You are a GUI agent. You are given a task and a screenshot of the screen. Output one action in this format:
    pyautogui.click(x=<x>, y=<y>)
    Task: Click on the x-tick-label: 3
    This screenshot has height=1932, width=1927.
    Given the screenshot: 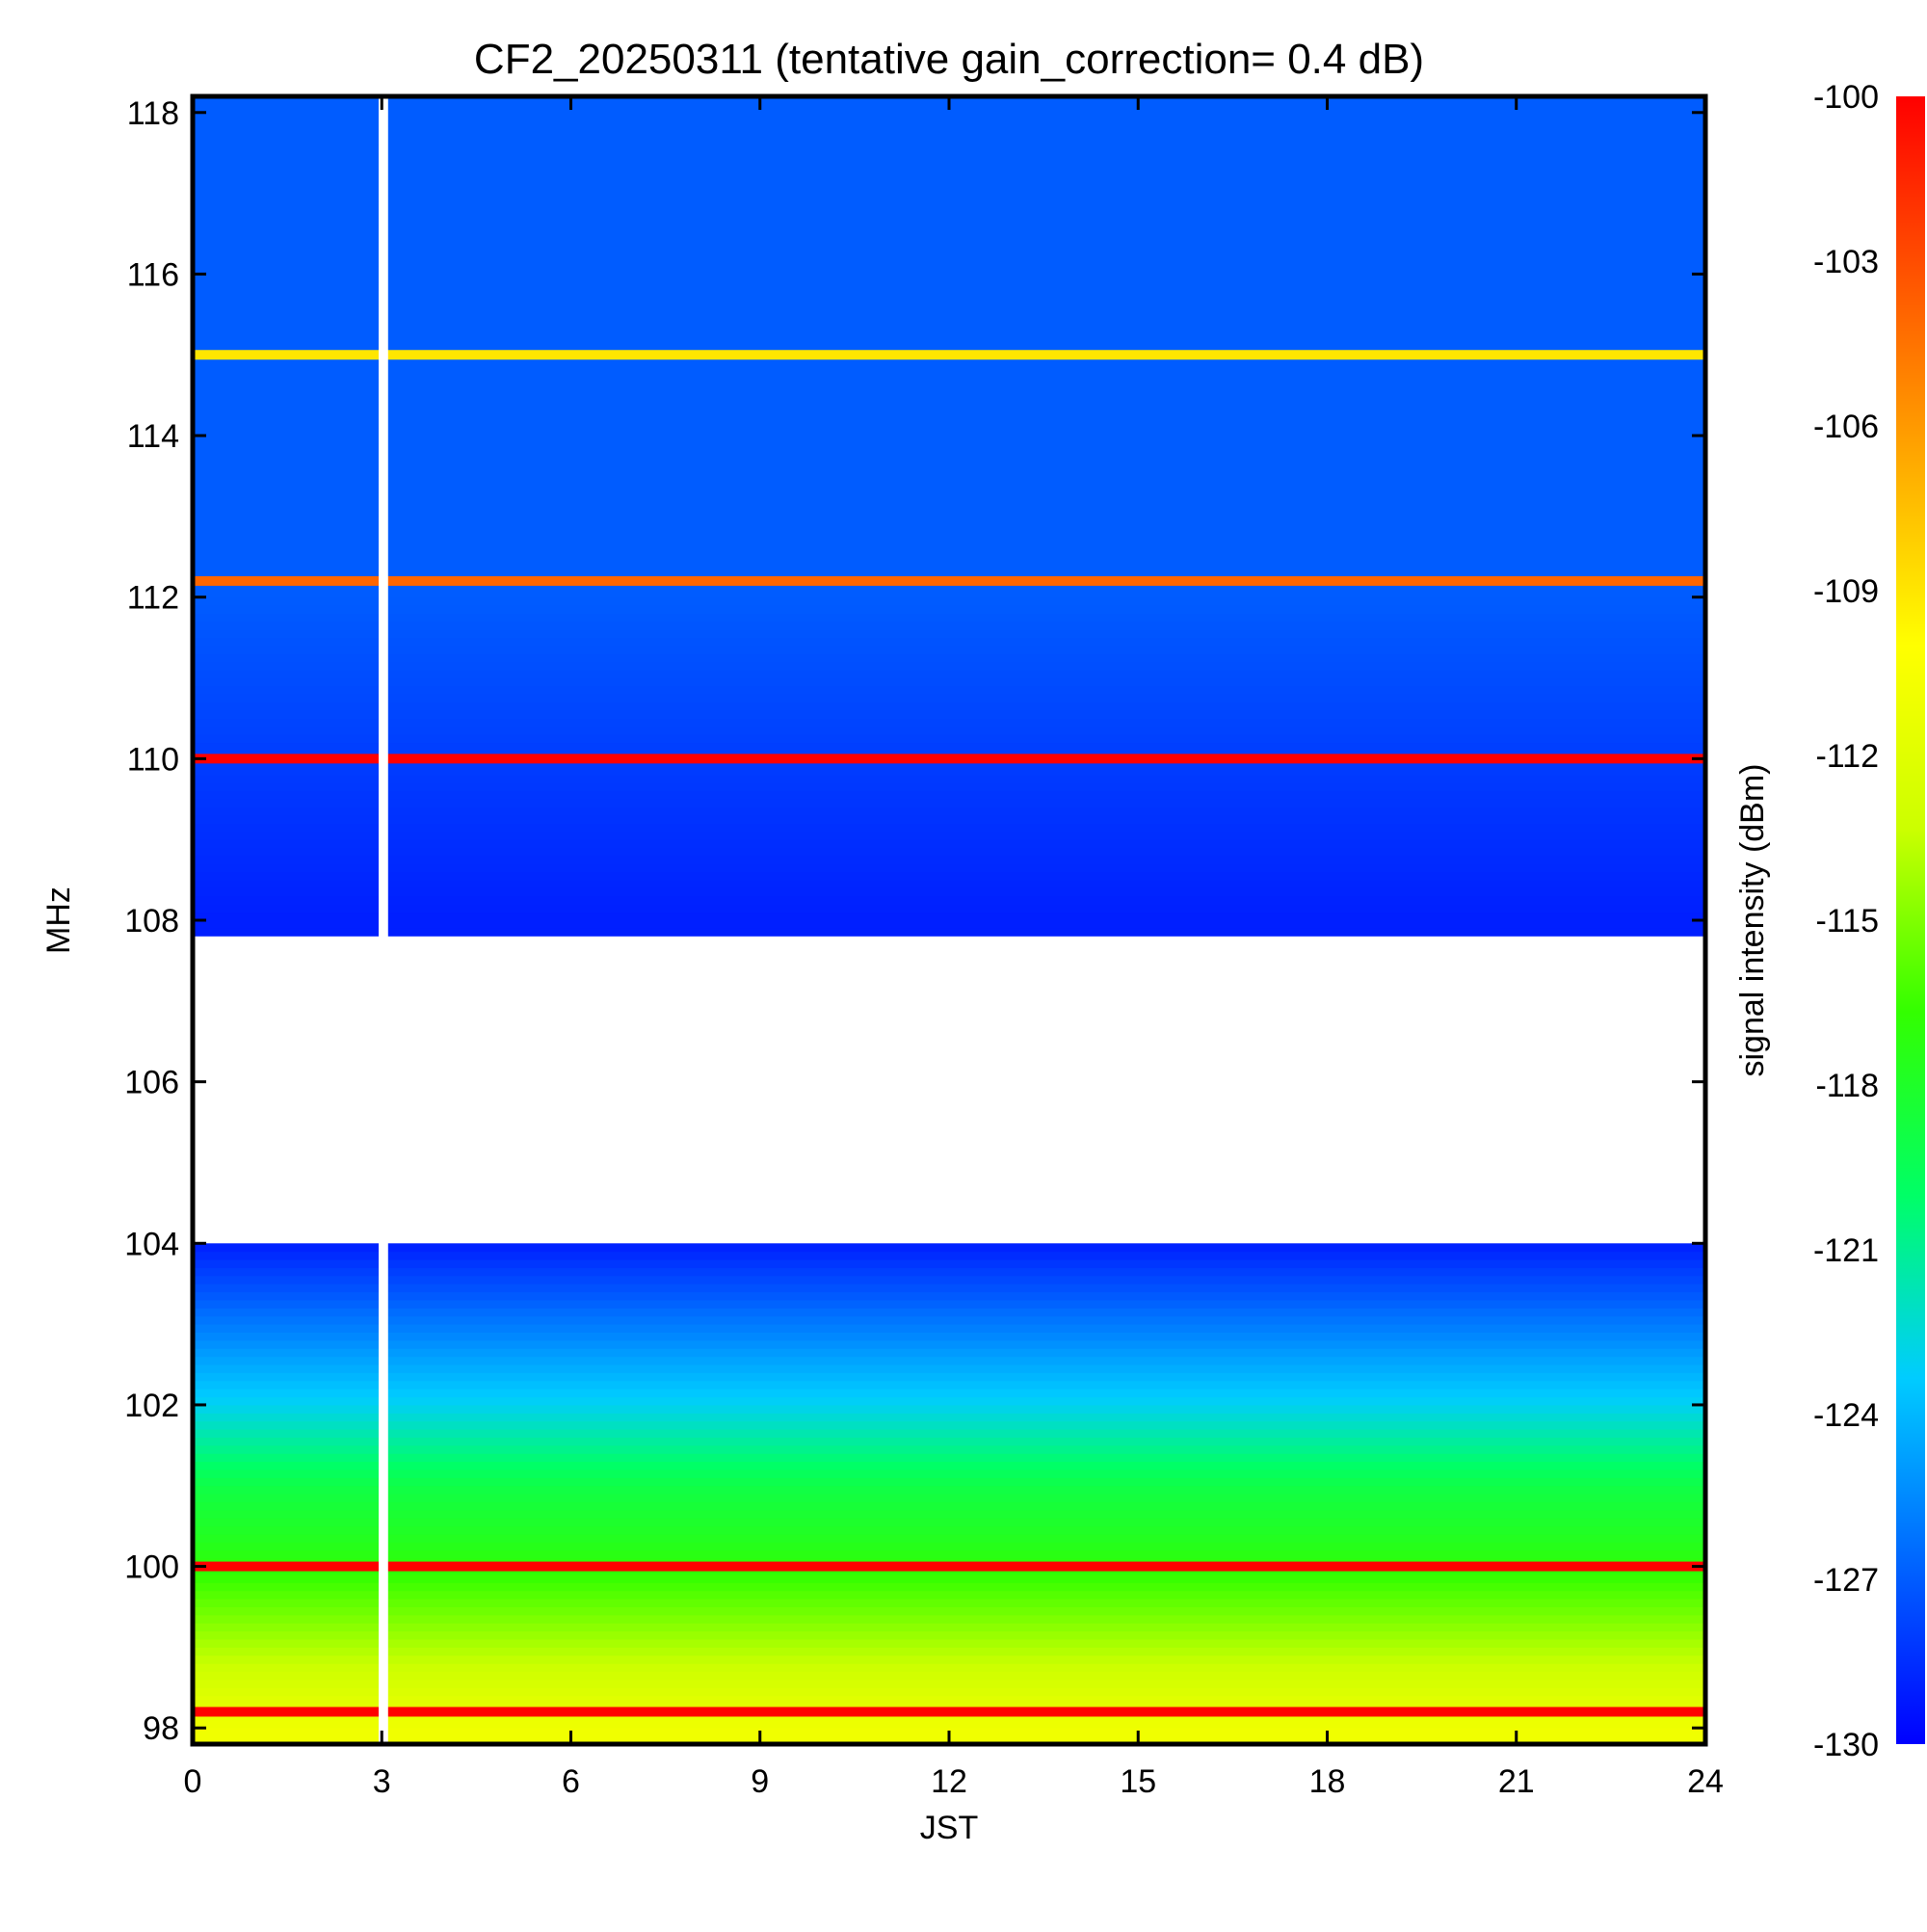 What is the action you would take?
    pyautogui.click(x=382, y=1781)
    